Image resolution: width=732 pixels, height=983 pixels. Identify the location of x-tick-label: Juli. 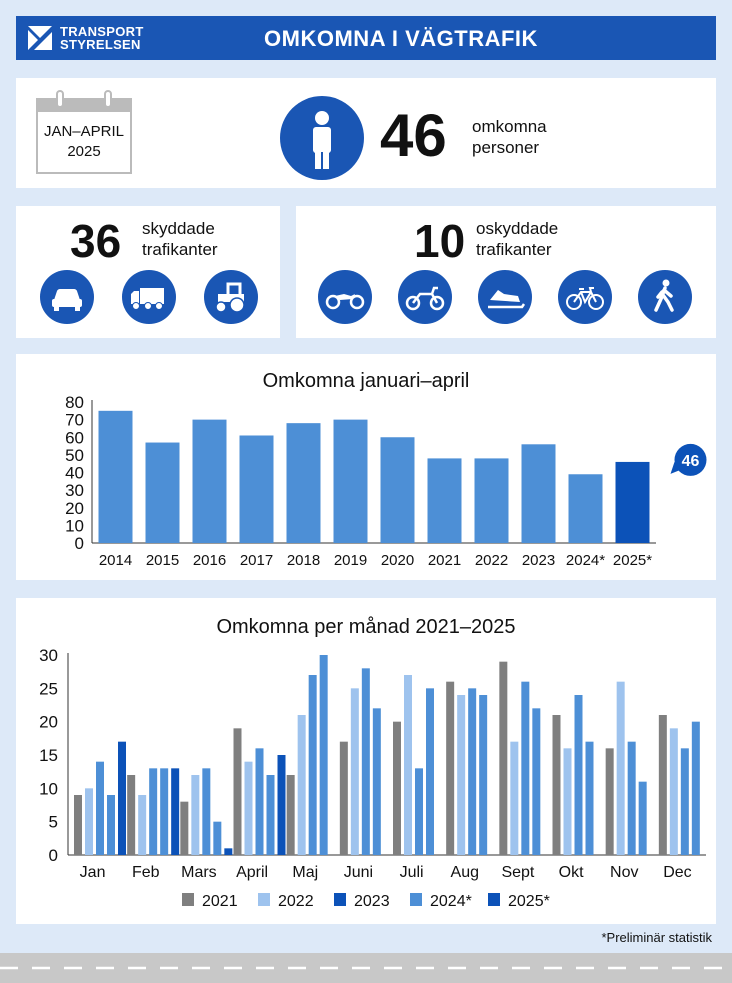
(412, 872).